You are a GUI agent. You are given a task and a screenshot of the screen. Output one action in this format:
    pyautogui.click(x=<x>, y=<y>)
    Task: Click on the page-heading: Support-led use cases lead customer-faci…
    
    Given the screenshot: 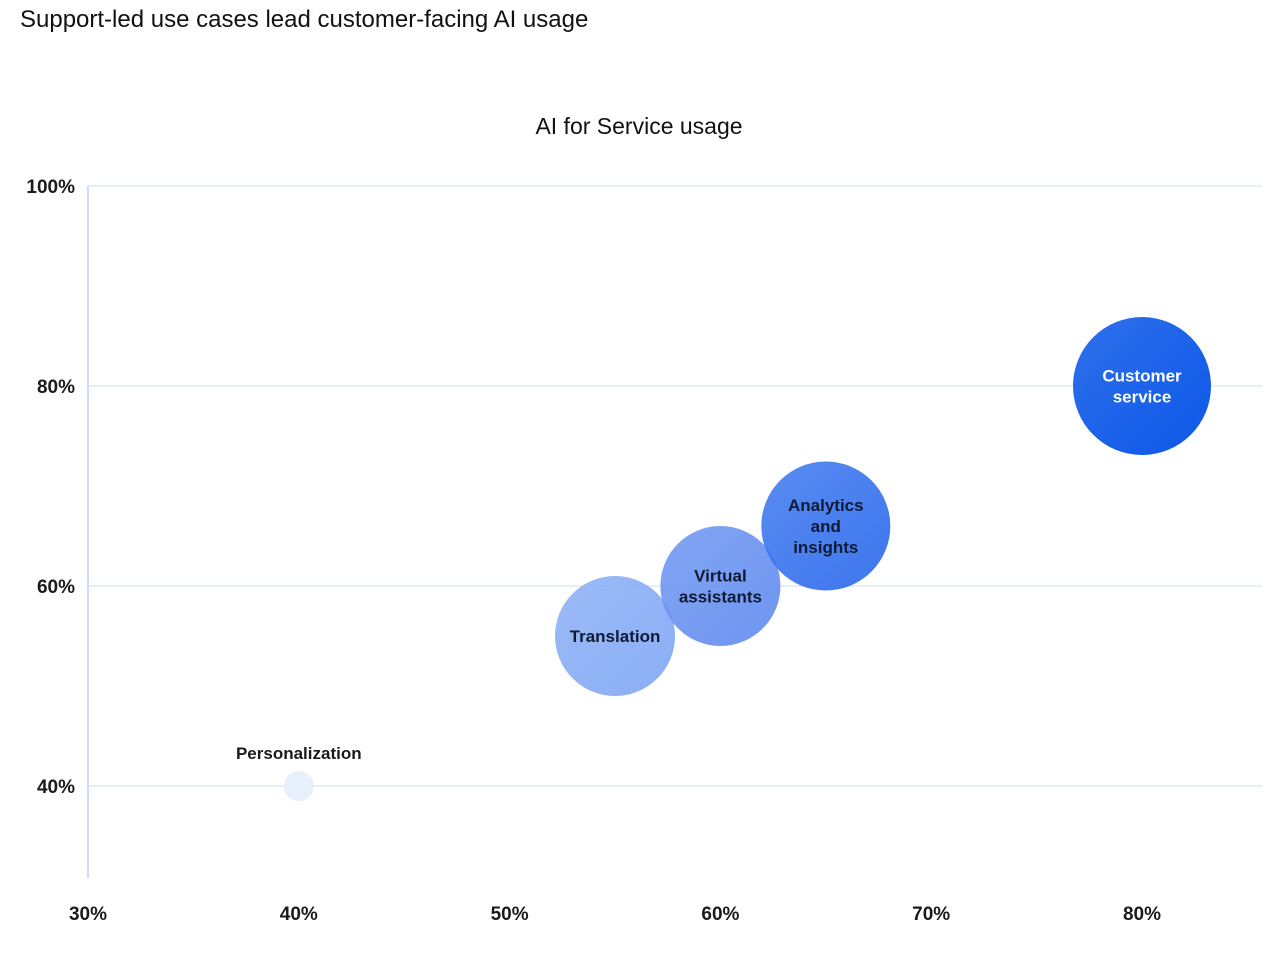 What is the action you would take?
    pyautogui.click(x=304, y=19)
    